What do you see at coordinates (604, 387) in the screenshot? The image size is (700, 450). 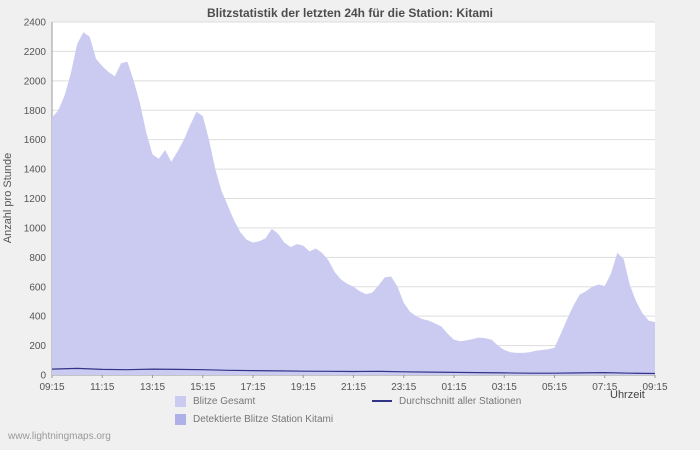 I see `svg-text: 07:15` at bounding box center [604, 387].